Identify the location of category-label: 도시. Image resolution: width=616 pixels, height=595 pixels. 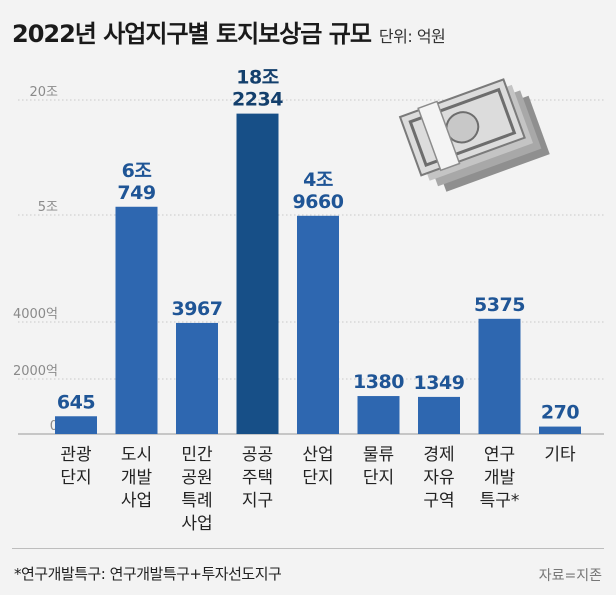
(136, 455).